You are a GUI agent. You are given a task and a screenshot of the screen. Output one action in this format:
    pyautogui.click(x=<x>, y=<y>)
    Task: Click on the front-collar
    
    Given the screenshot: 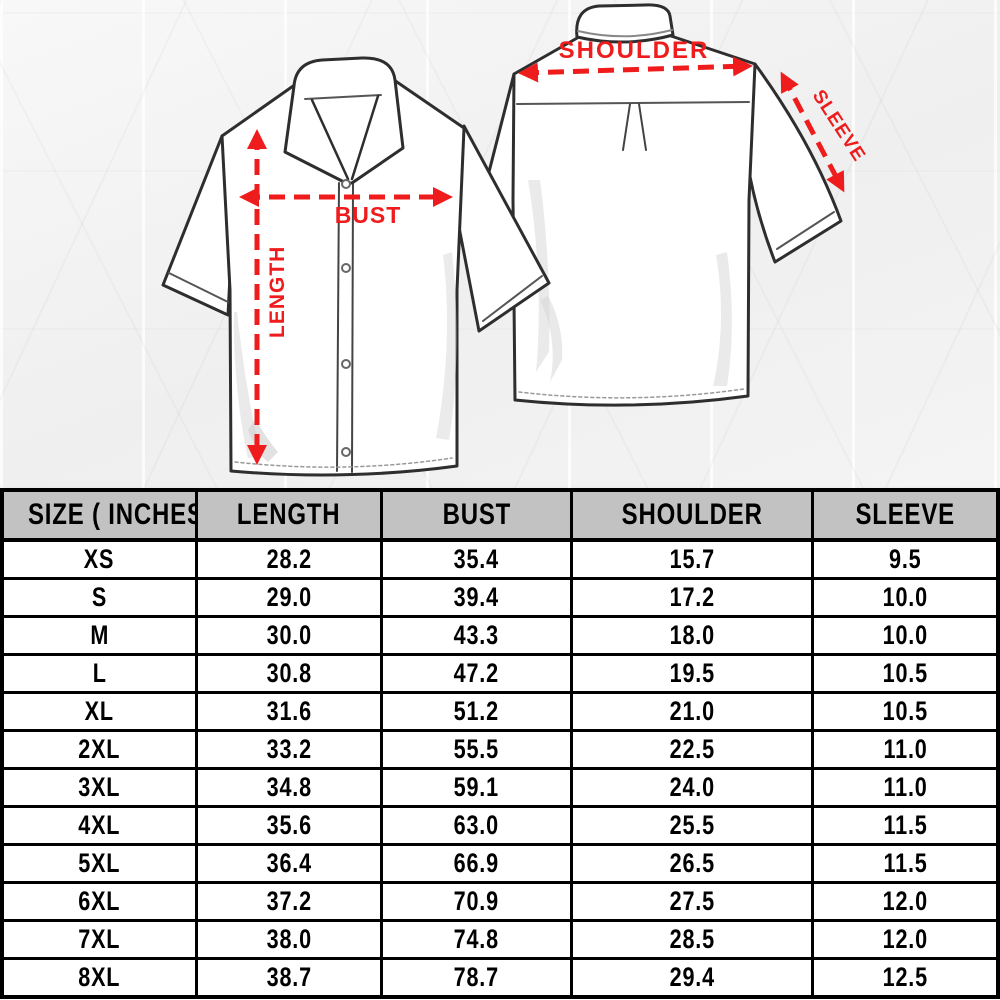 What is the action you would take?
    pyautogui.click(x=344, y=120)
    